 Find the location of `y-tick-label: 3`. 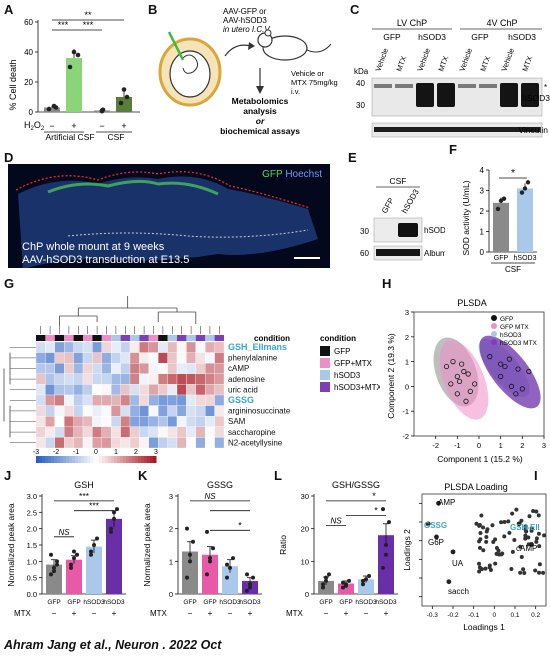

y-tick-label: 3 is located at coordinates (407, 312).